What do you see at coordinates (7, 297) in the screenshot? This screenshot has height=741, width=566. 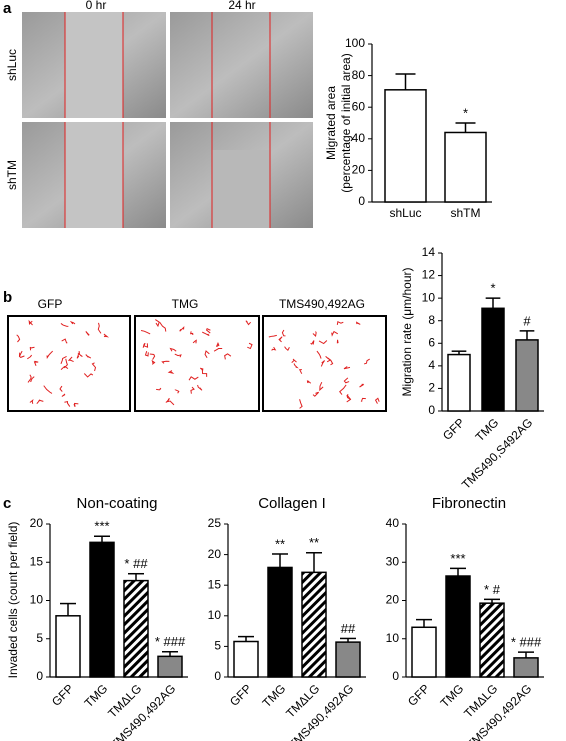 I see `panel-label: b` at bounding box center [7, 297].